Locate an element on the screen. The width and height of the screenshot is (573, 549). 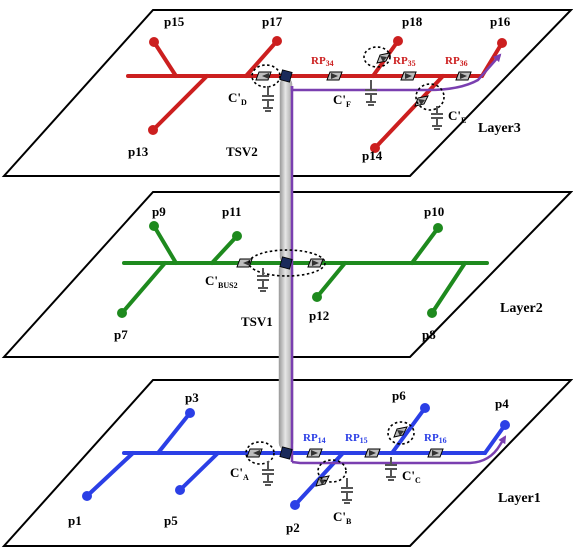
repeater-l1-a is located at coordinates (254, 453).